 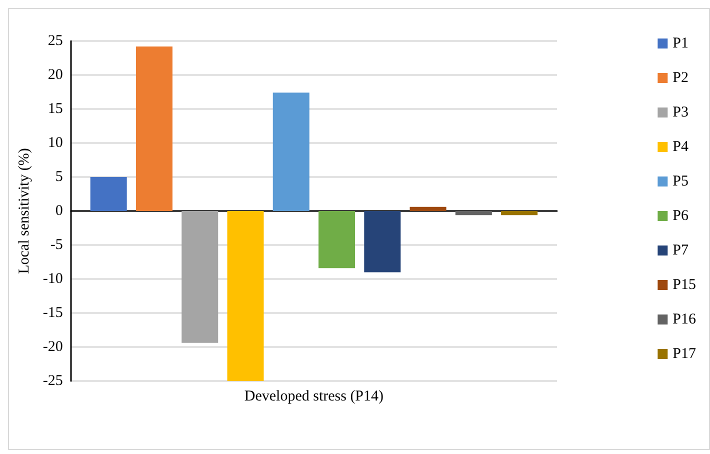 I want to click on legend-label: P15, so click(x=684, y=285).